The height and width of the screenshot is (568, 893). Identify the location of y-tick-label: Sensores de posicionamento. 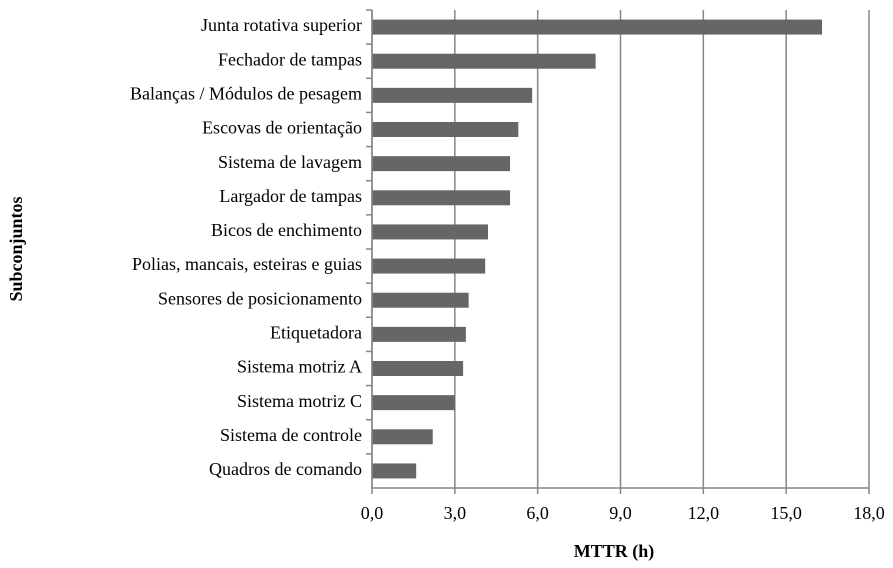
(260, 298).